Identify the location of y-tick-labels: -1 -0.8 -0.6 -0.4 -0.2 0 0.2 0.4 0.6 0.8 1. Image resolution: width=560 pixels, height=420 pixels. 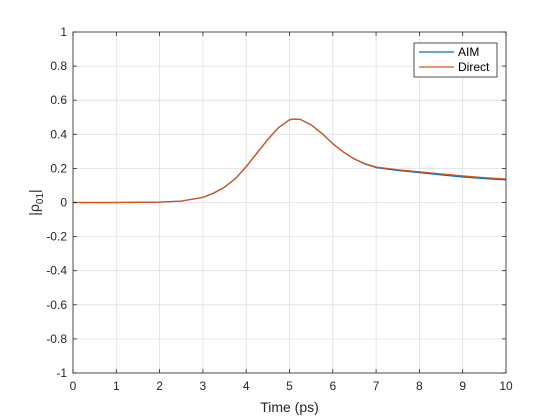
(56, 202).